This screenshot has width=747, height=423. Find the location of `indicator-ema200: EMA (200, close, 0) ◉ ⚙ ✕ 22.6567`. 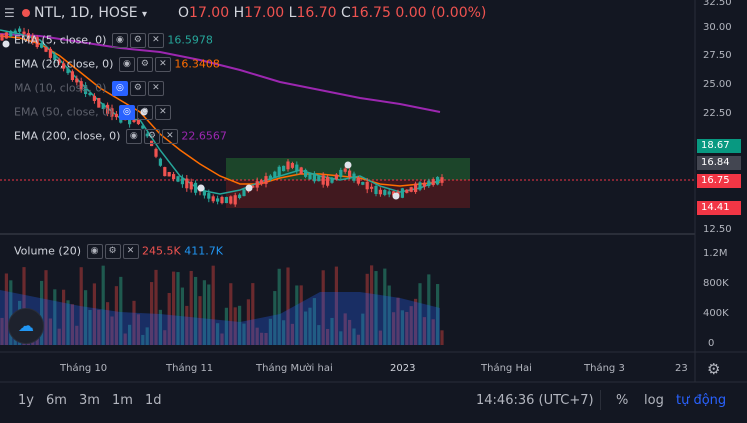

indicator-ema200: EMA (200, close, 0) ◉ ⚙ ✕ 22.6567 is located at coordinates (120, 136).